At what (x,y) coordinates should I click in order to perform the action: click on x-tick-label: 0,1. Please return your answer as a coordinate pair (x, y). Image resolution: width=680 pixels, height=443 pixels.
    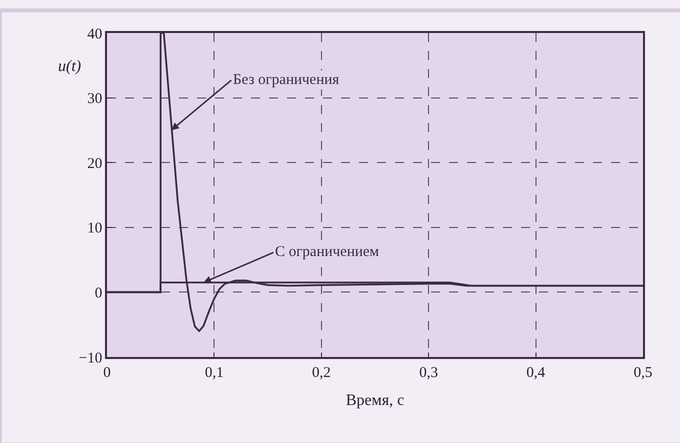
    Looking at the image, I should click on (214, 372).